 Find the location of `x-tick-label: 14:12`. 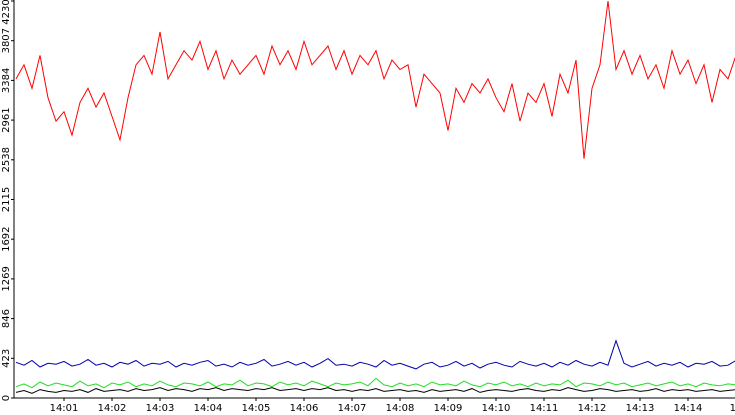

x-tick-label: 14:12 is located at coordinates (592, 408).